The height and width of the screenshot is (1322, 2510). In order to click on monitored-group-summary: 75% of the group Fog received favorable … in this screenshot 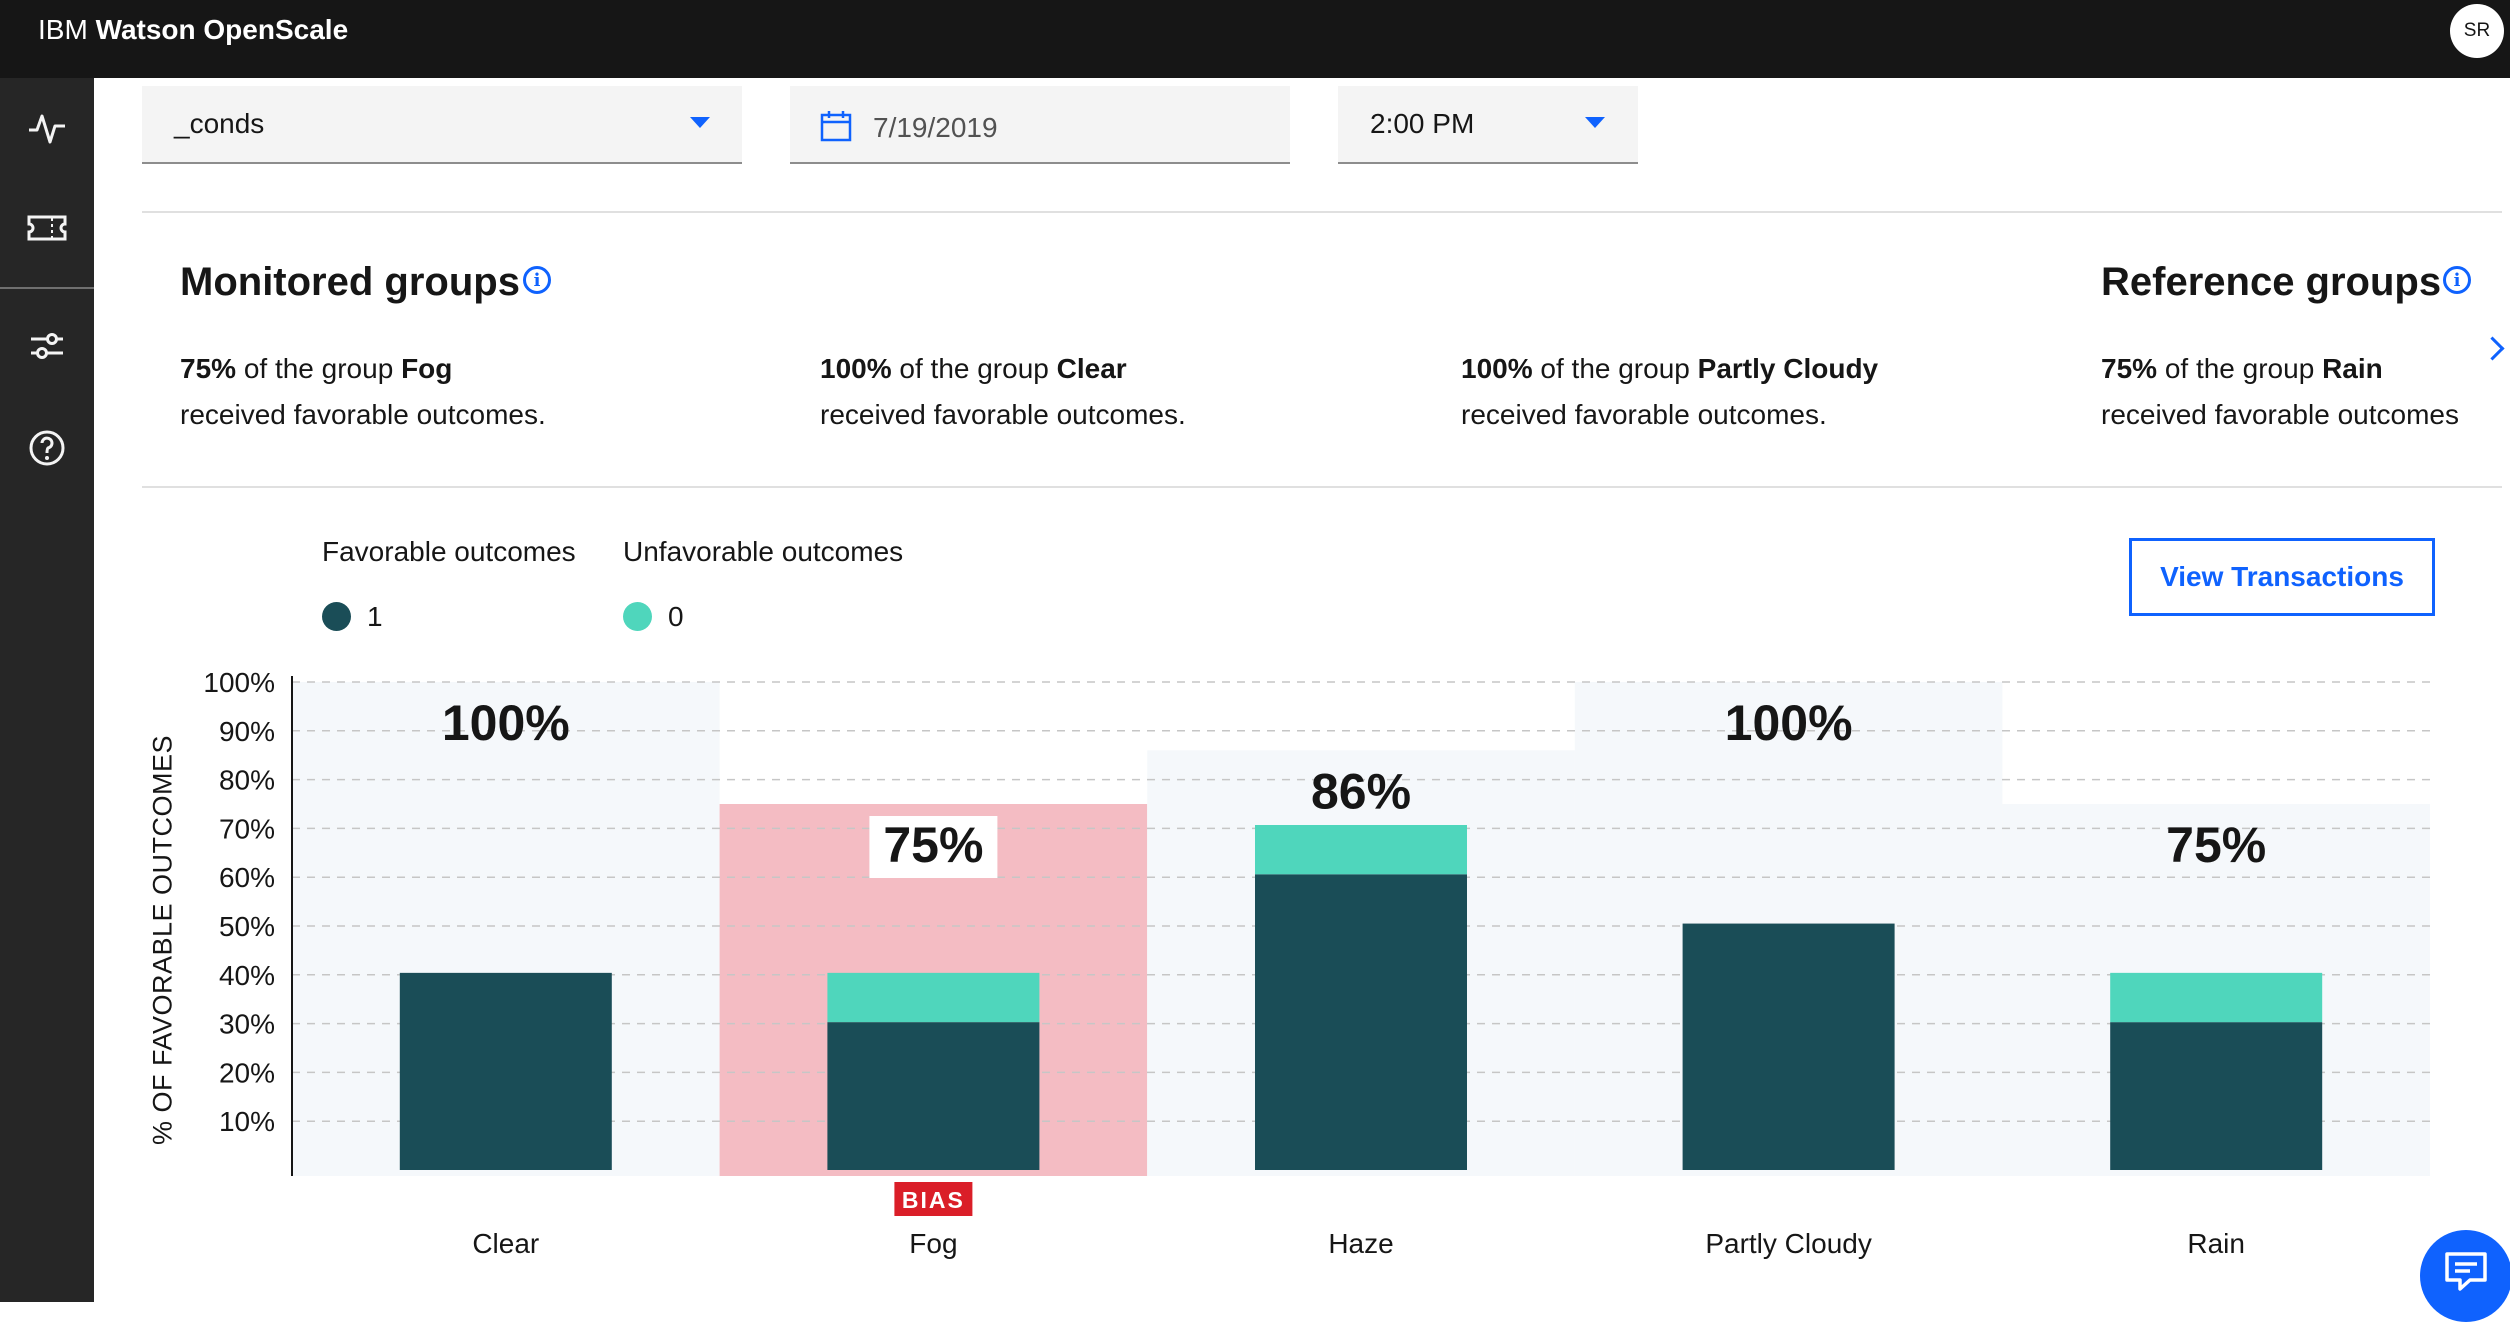, I will do `click(363, 392)`.